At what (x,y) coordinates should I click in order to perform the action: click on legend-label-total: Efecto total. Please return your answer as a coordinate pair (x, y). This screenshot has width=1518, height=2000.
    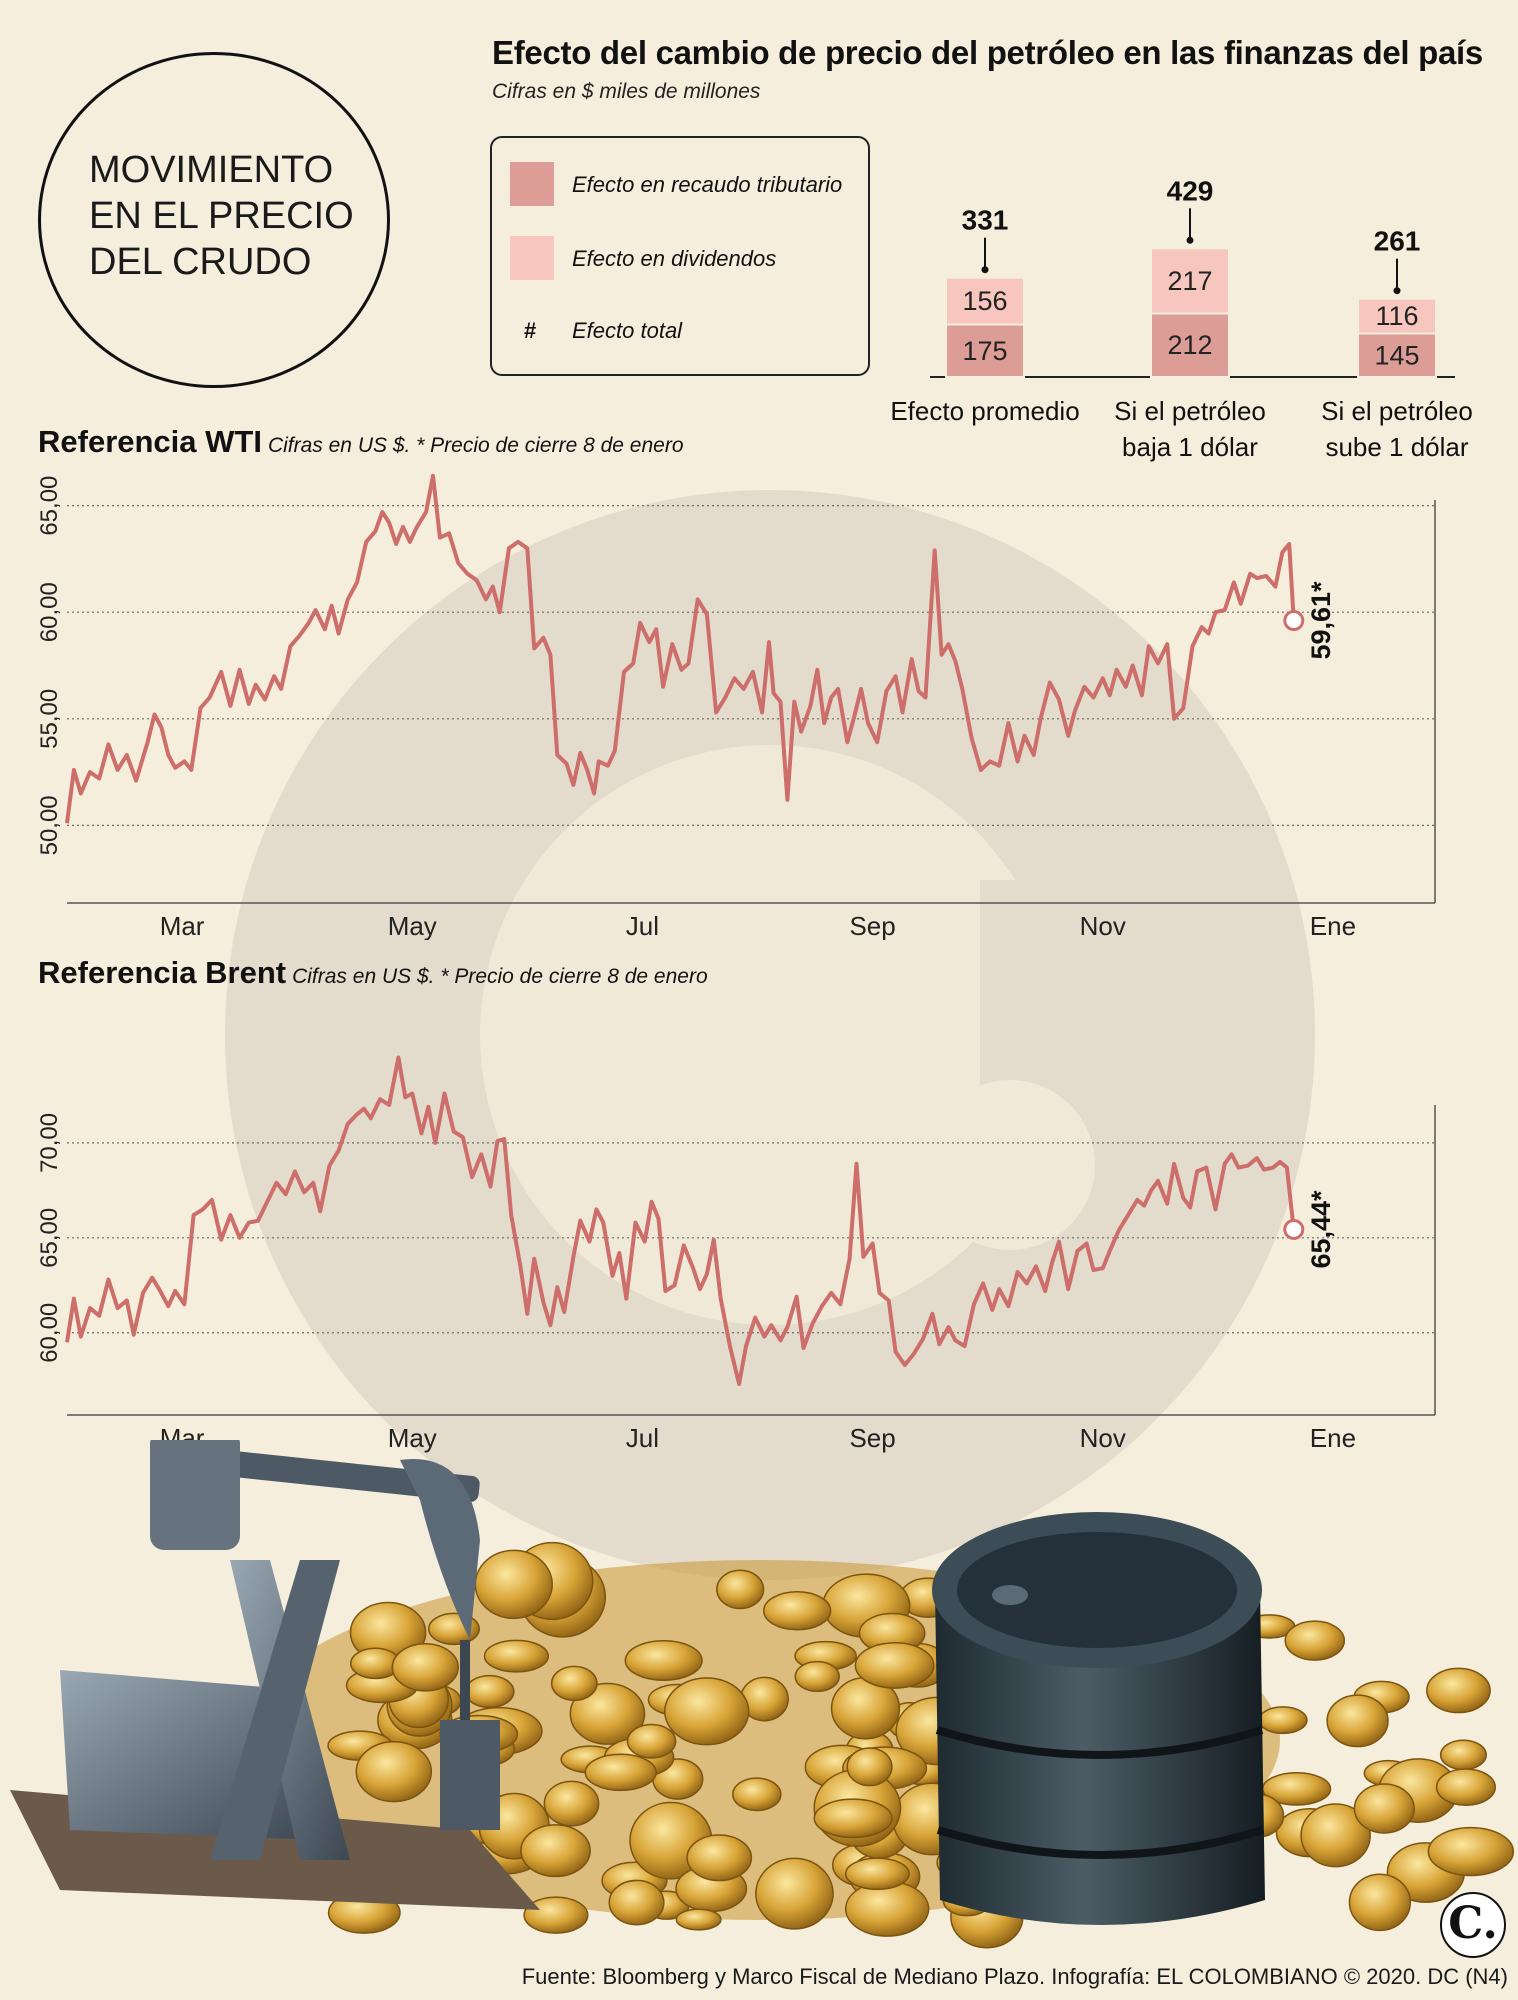
    Looking at the image, I should click on (627, 330).